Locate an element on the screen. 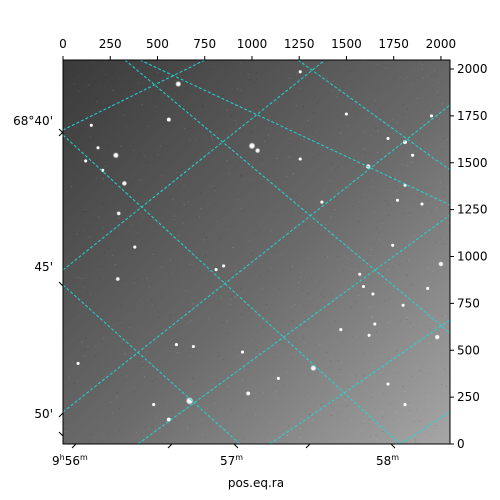 The width and height of the screenshot is (500, 500). left-tick is located at coordinates (61, 415).